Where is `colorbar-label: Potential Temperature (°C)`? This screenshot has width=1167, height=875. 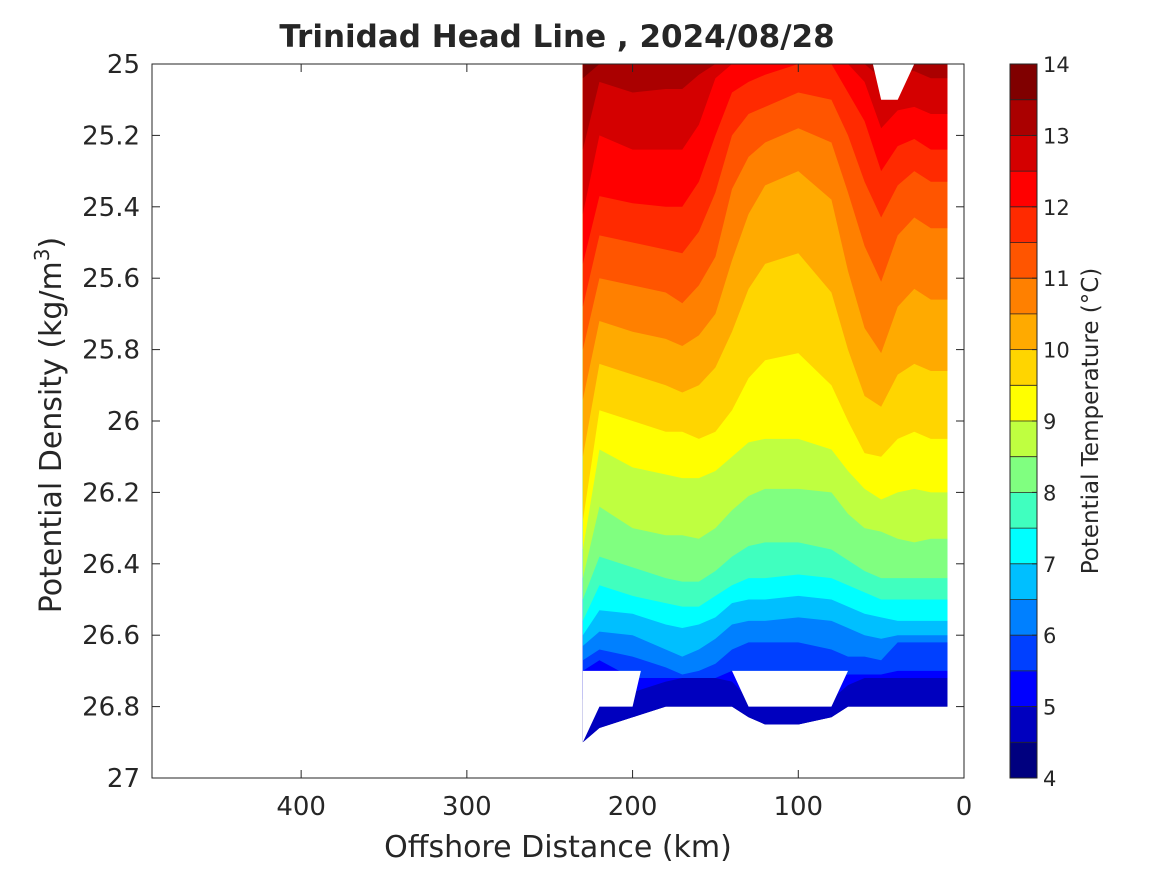 colorbar-label: Potential Temperature (°C) is located at coordinates (1091, 421).